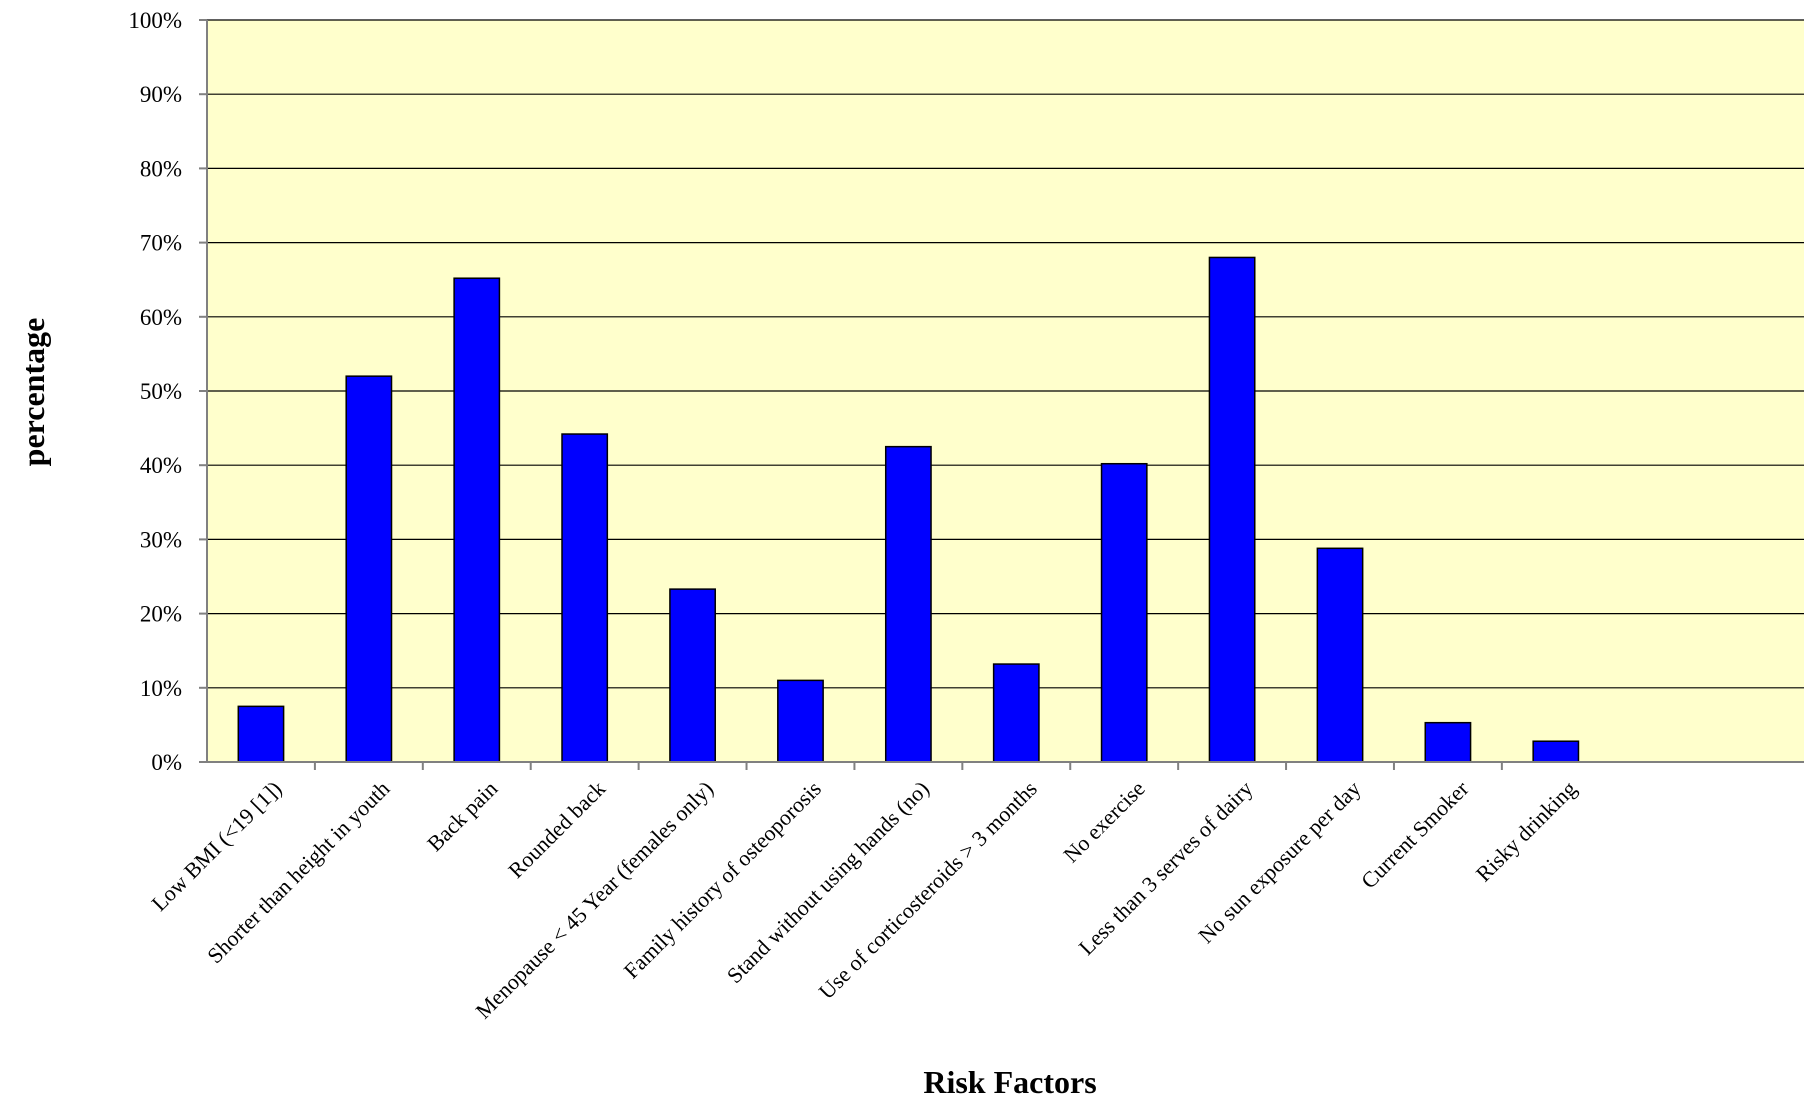  What do you see at coordinates (161, 94) in the screenshot?
I see `y-tick-label: 90%` at bounding box center [161, 94].